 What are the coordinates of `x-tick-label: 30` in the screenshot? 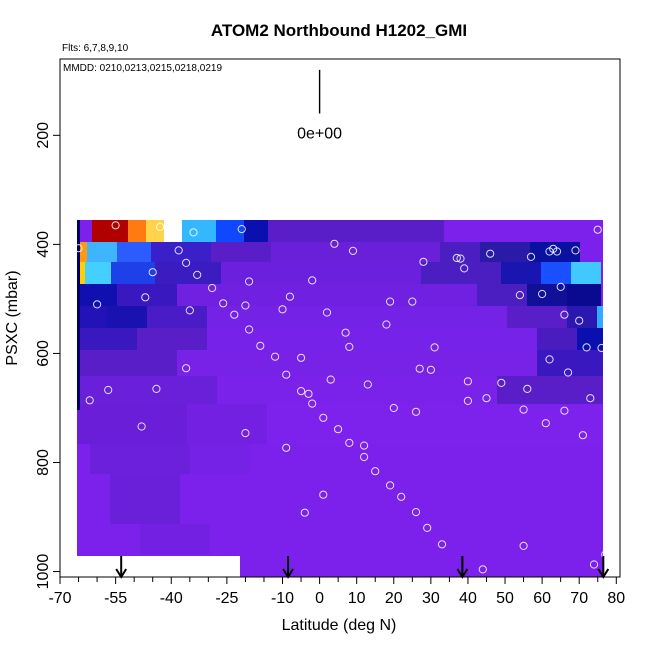 It's located at (431, 598).